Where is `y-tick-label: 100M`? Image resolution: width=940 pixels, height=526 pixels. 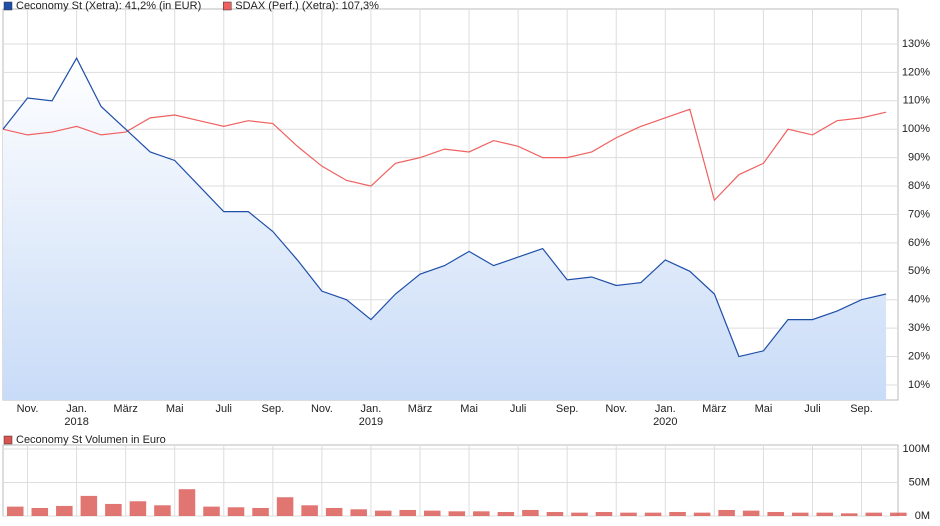 y-tick-label: 100M is located at coordinates (916, 449).